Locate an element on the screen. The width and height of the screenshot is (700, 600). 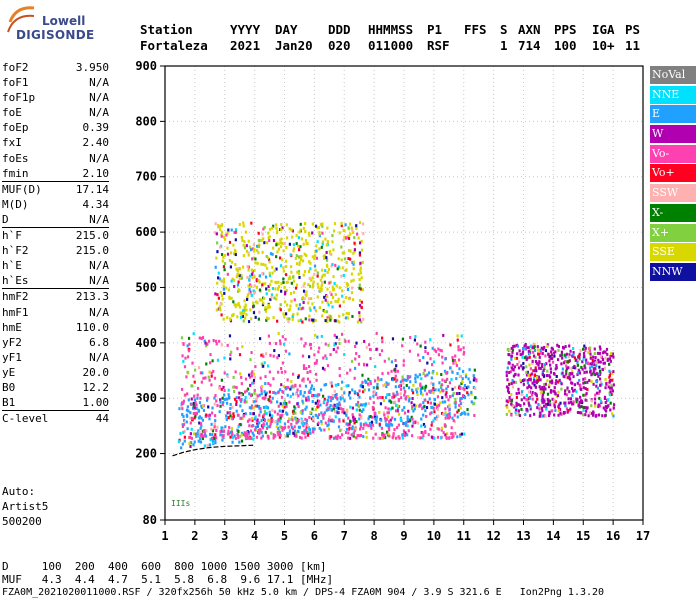
param-row-foep: foEp 0.39 is located at coordinates (55, 127).